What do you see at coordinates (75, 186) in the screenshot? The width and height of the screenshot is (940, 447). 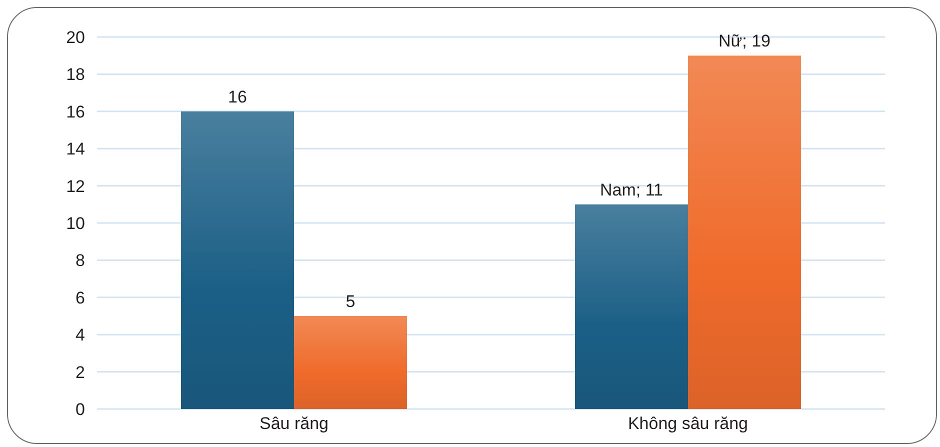 I see `y-tick-label: 12` at bounding box center [75, 186].